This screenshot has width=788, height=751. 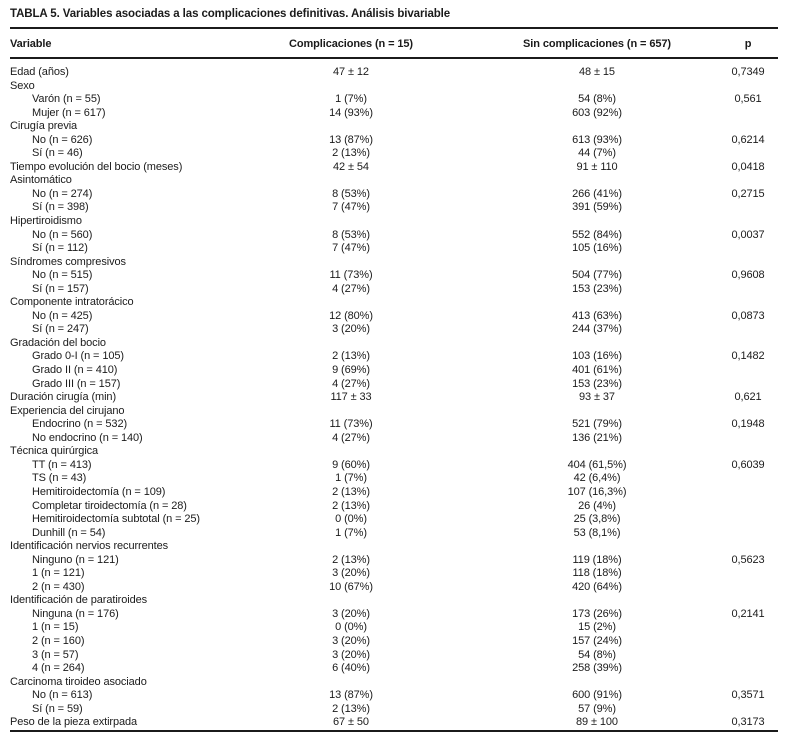 I want to click on row-variable-label: Sí (n = 59), so click(x=57, y=708).